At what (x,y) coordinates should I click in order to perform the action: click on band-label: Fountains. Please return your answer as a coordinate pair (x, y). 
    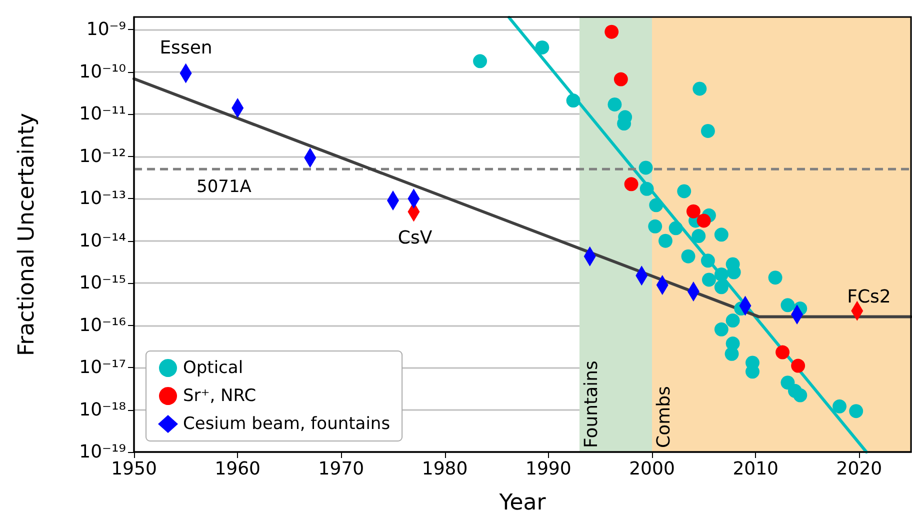
    Looking at the image, I should click on (591, 404).